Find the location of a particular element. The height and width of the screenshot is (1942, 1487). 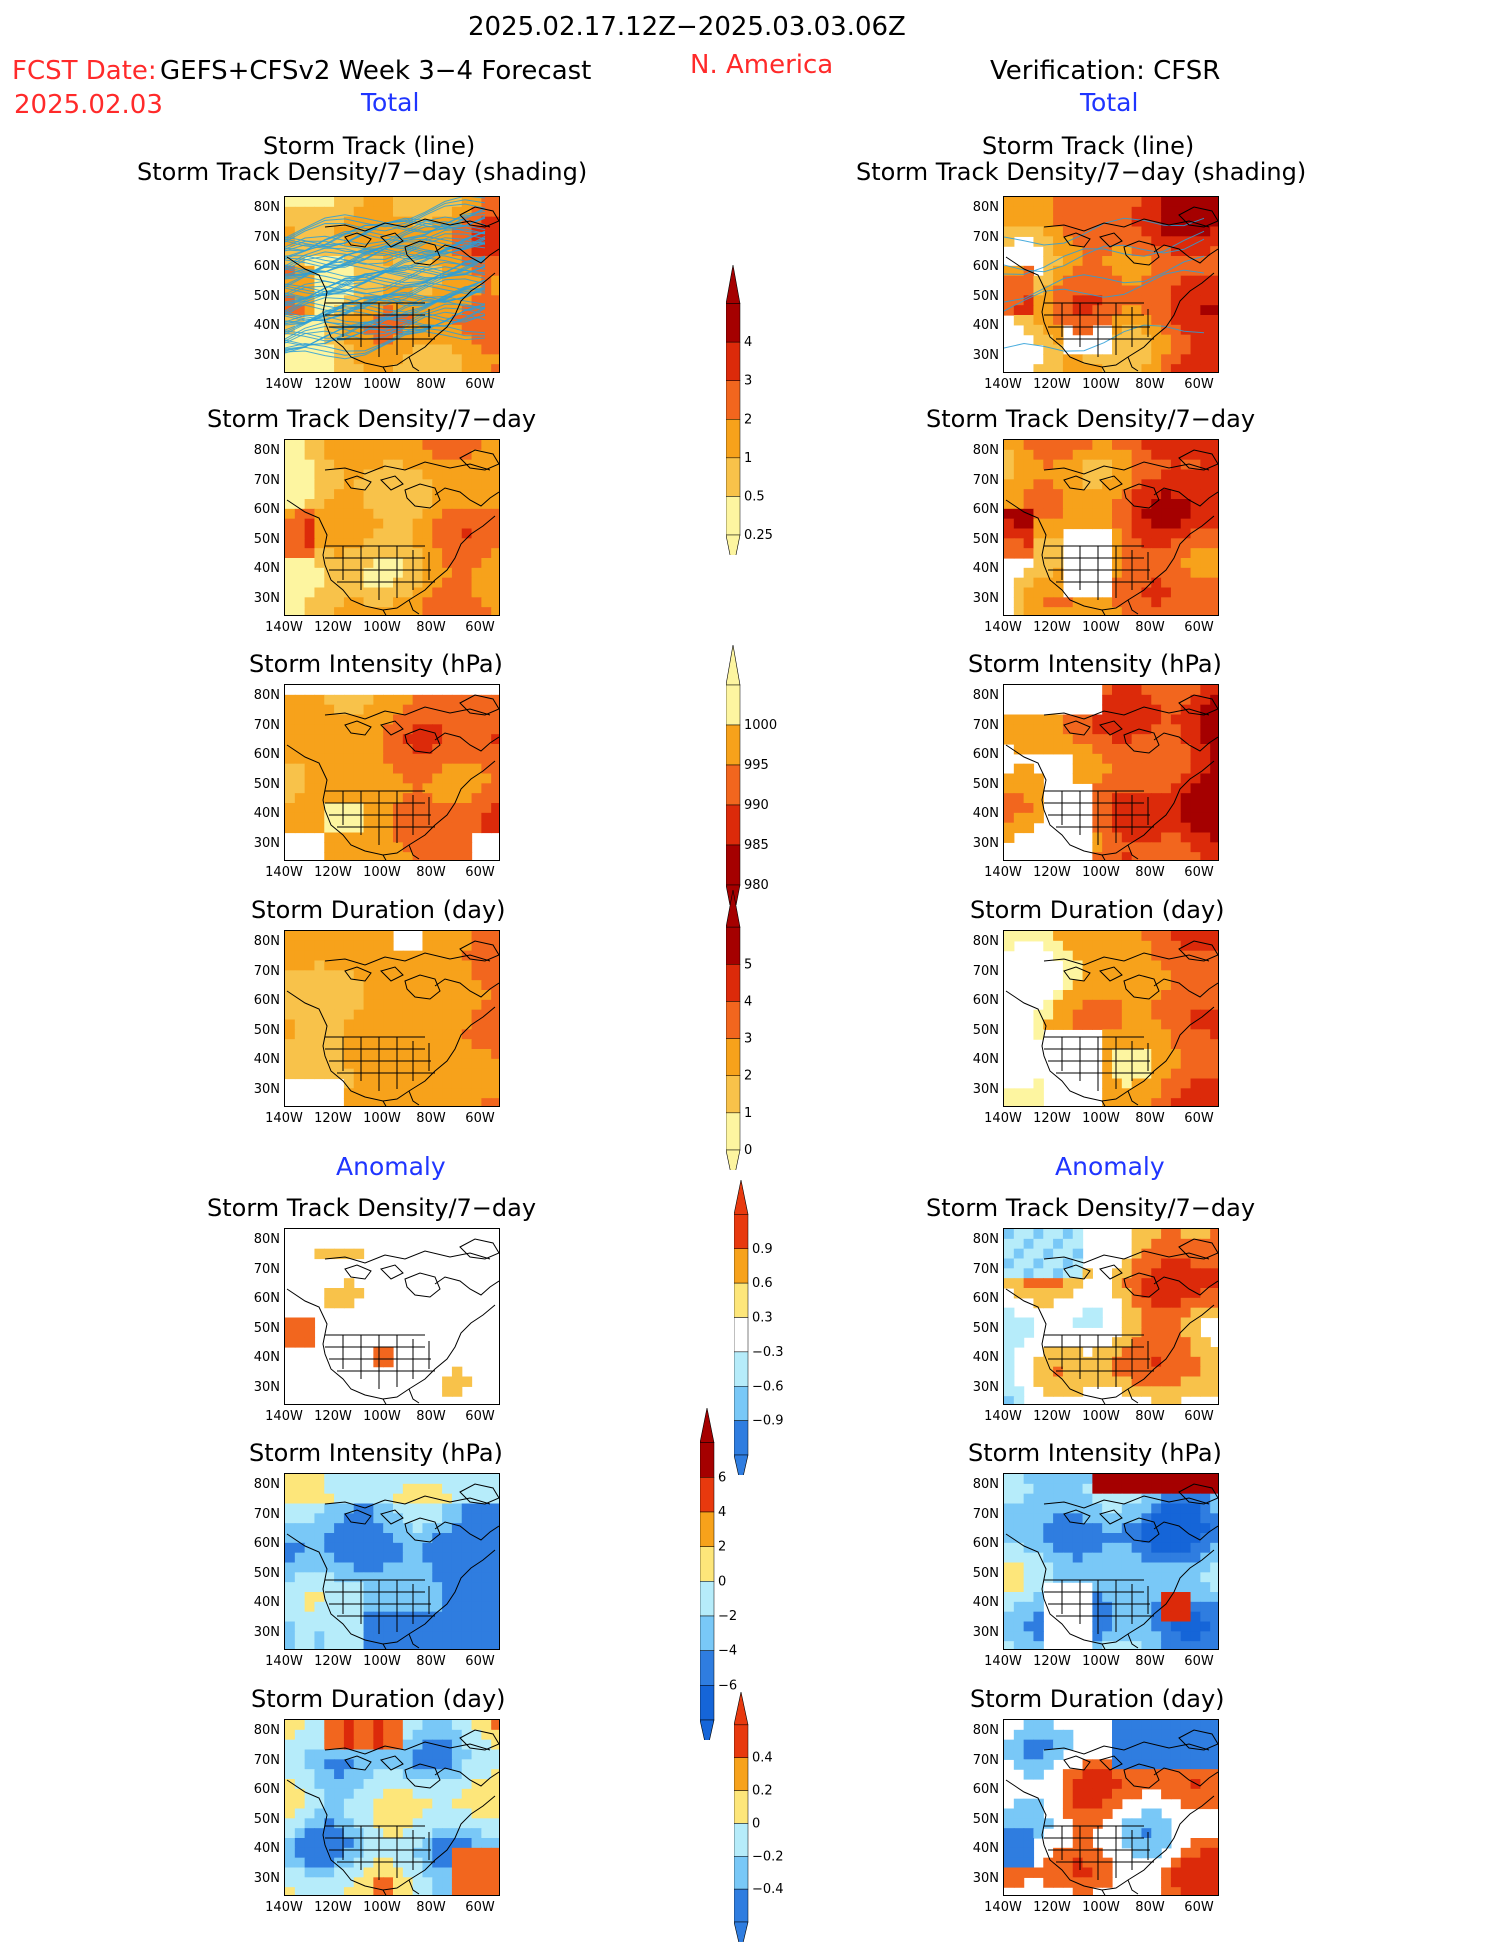

fc-density-anom-lat-tick: 70N is located at coordinates (260, 1269).